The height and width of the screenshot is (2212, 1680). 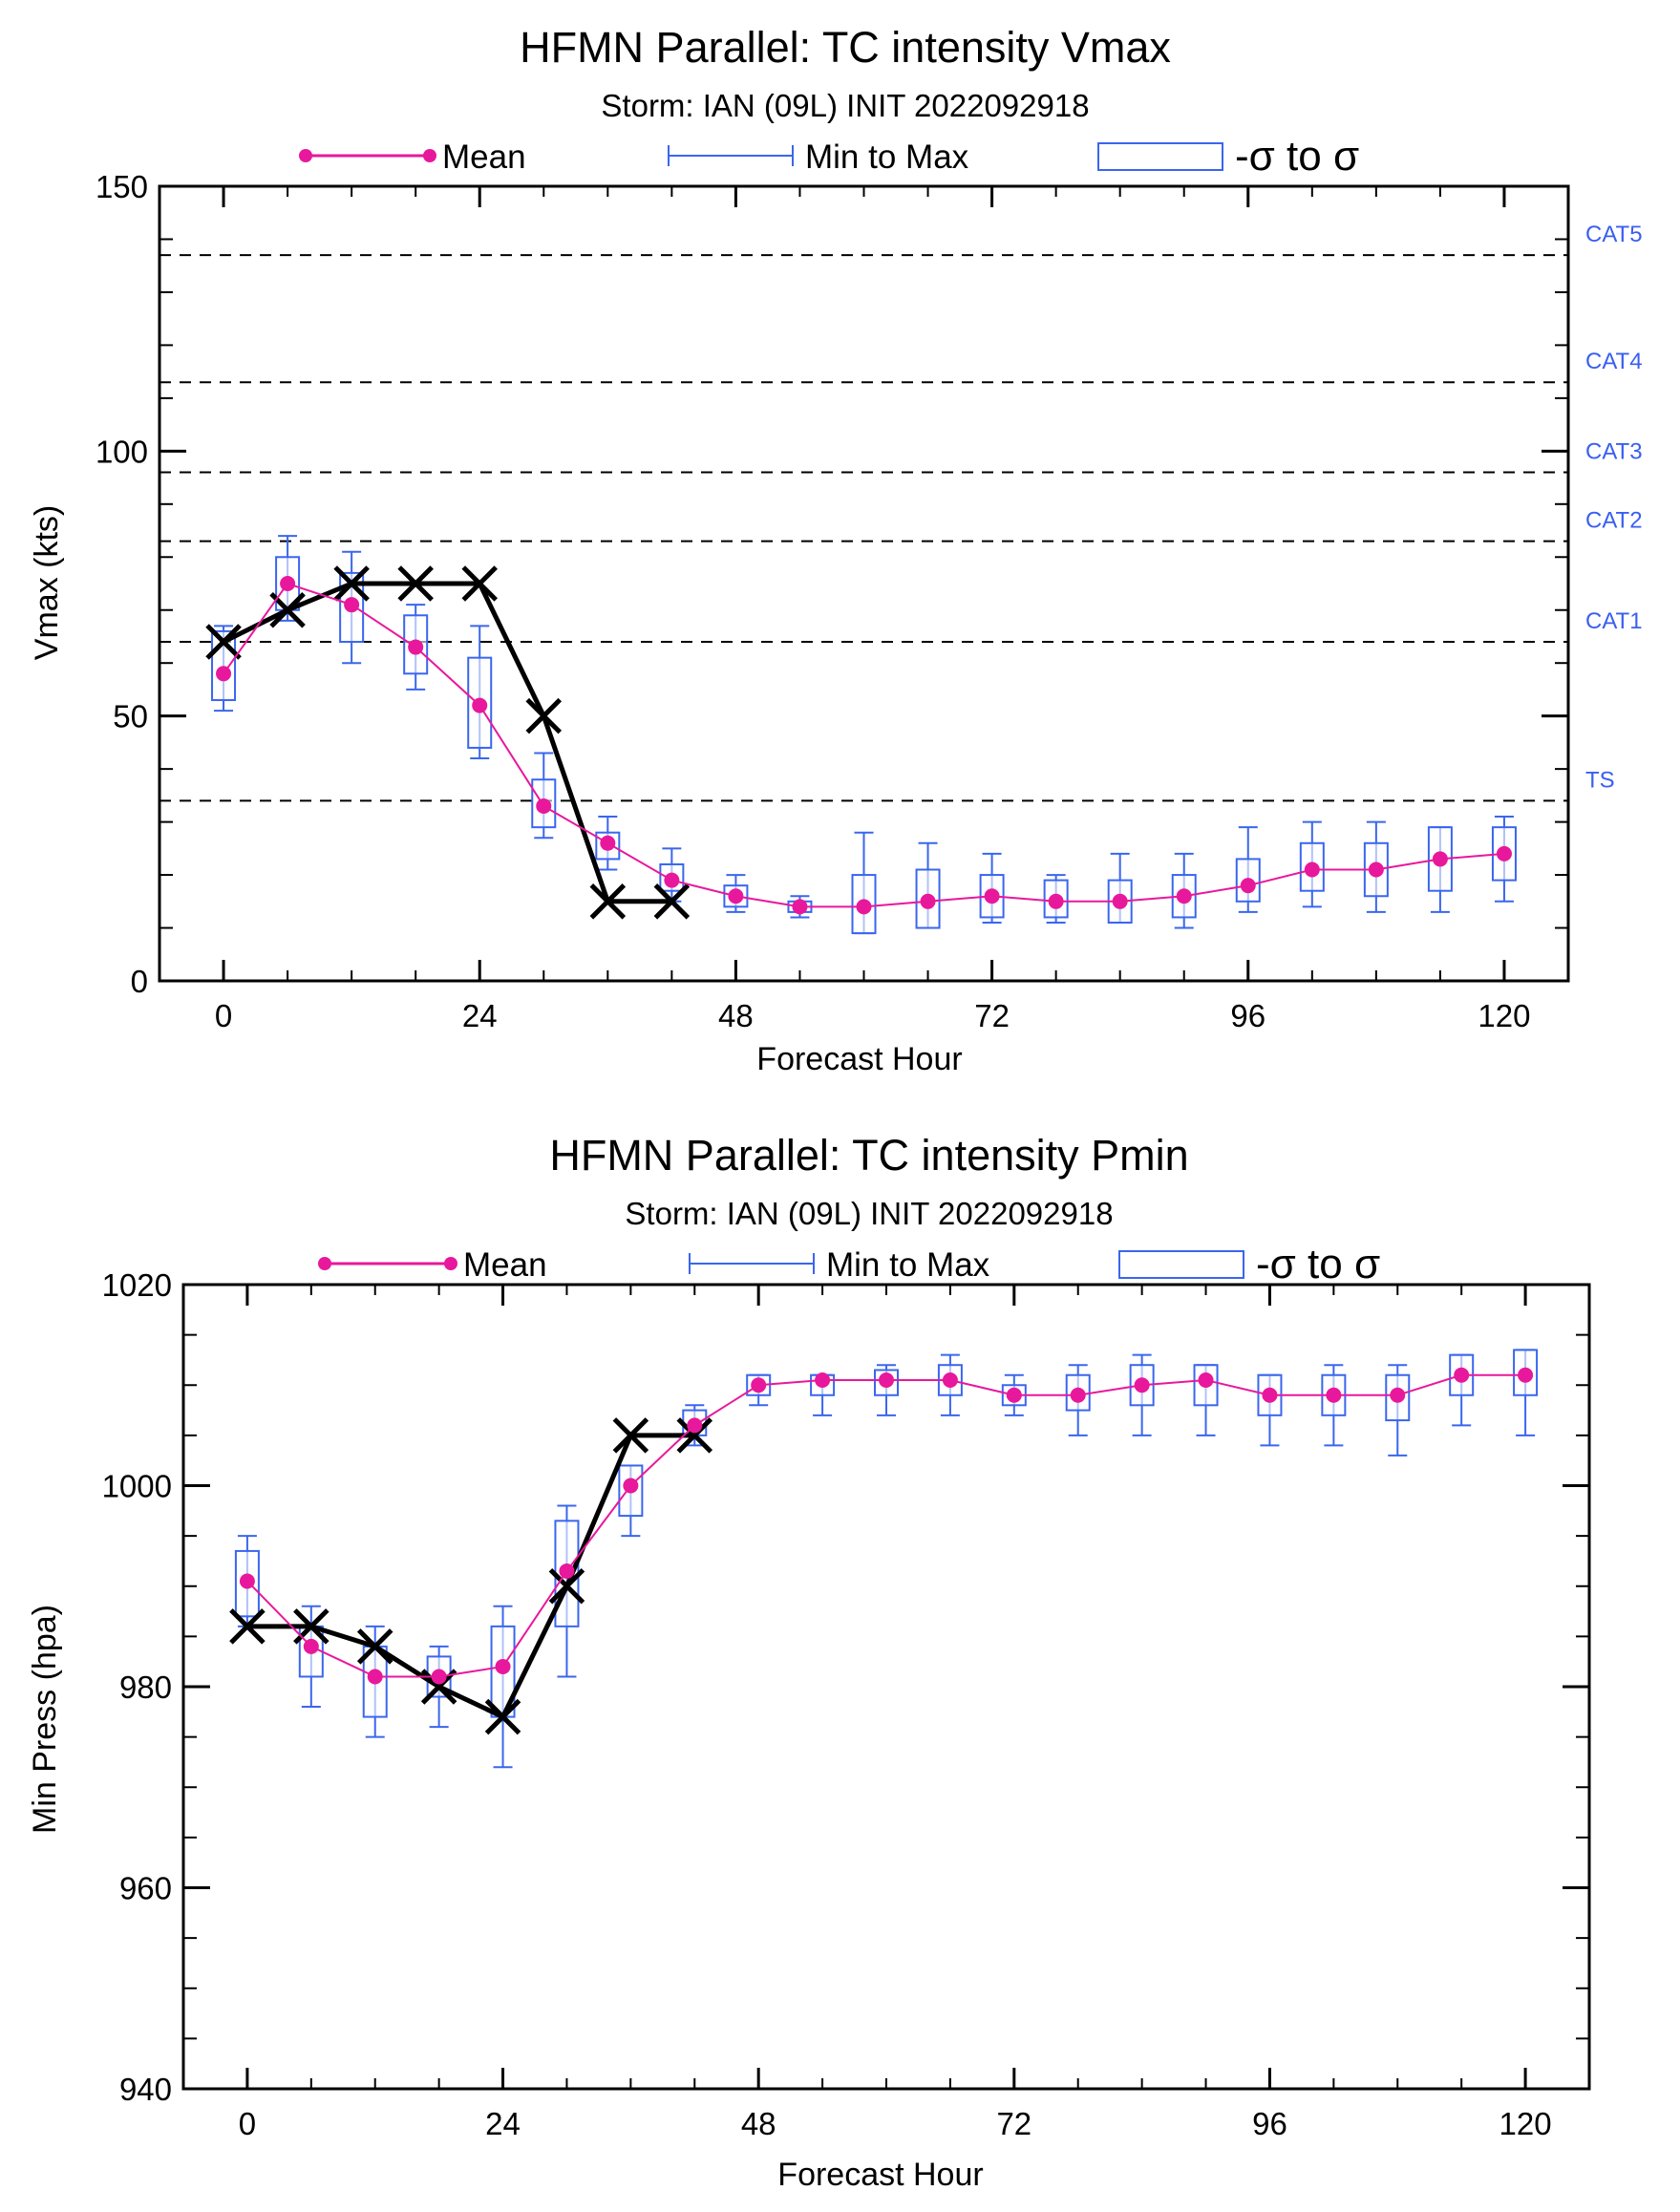 I want to click on y-tick-label: 980, so click(x=145, y=1687).